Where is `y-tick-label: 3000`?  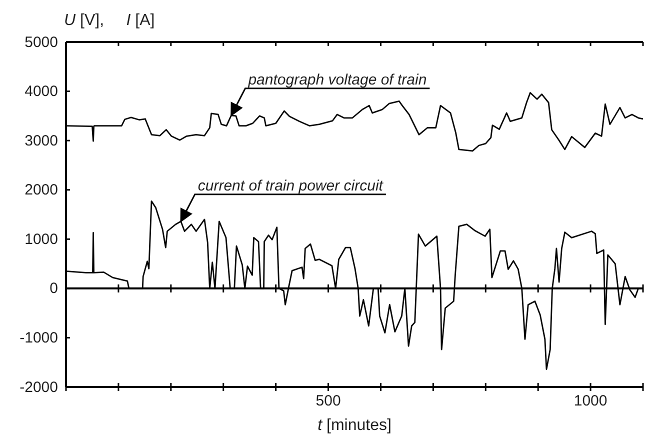
y-tick-label: 3000 is located at coordinates (41, 141).